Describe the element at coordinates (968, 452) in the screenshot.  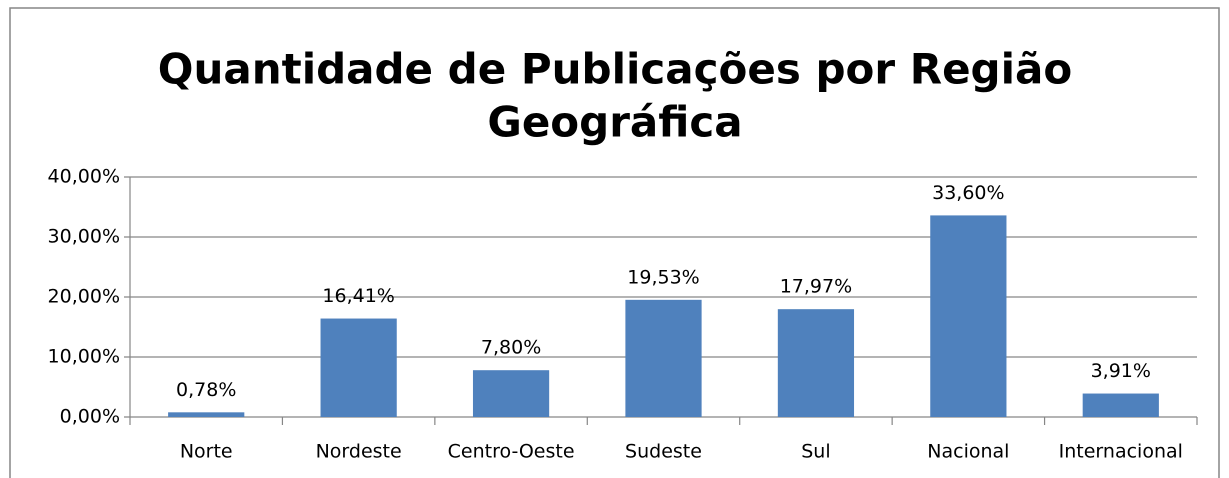
I see `x-tick-label: Nacional` at that location.